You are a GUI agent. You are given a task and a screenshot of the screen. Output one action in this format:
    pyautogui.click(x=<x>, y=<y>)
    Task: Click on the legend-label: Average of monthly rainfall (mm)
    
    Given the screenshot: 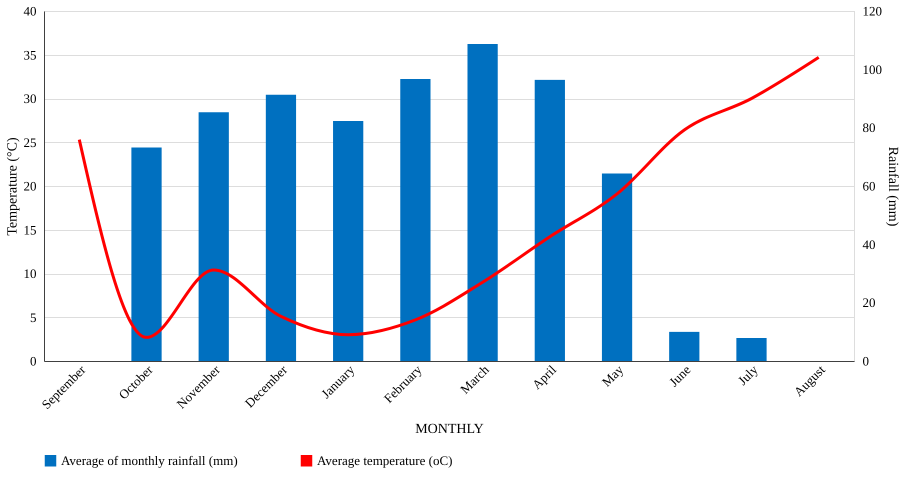 What is the action you would take?
    pyautogui.click(x=149, y=460)
    